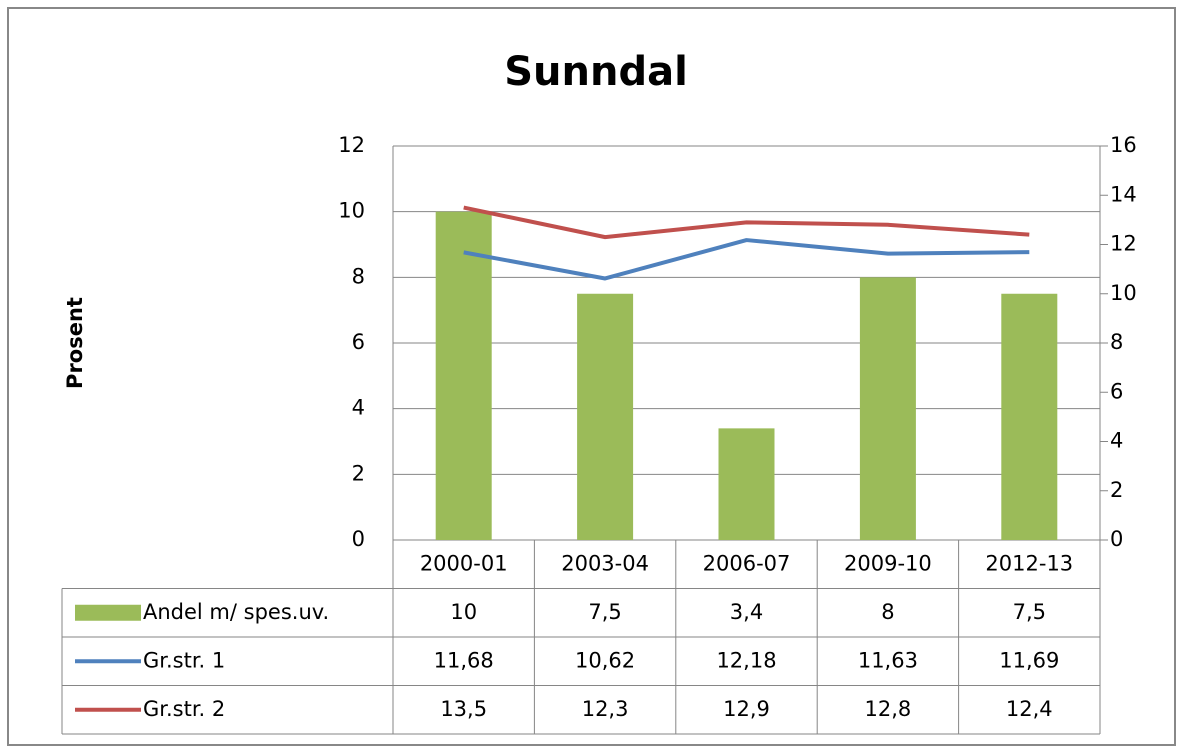 The width and height of the screenshot is (1183, 755). What do you see at coordinates (351, 211) in the screenshot?
I see `y-tick-label: 10` at bounding box center [351, 211].